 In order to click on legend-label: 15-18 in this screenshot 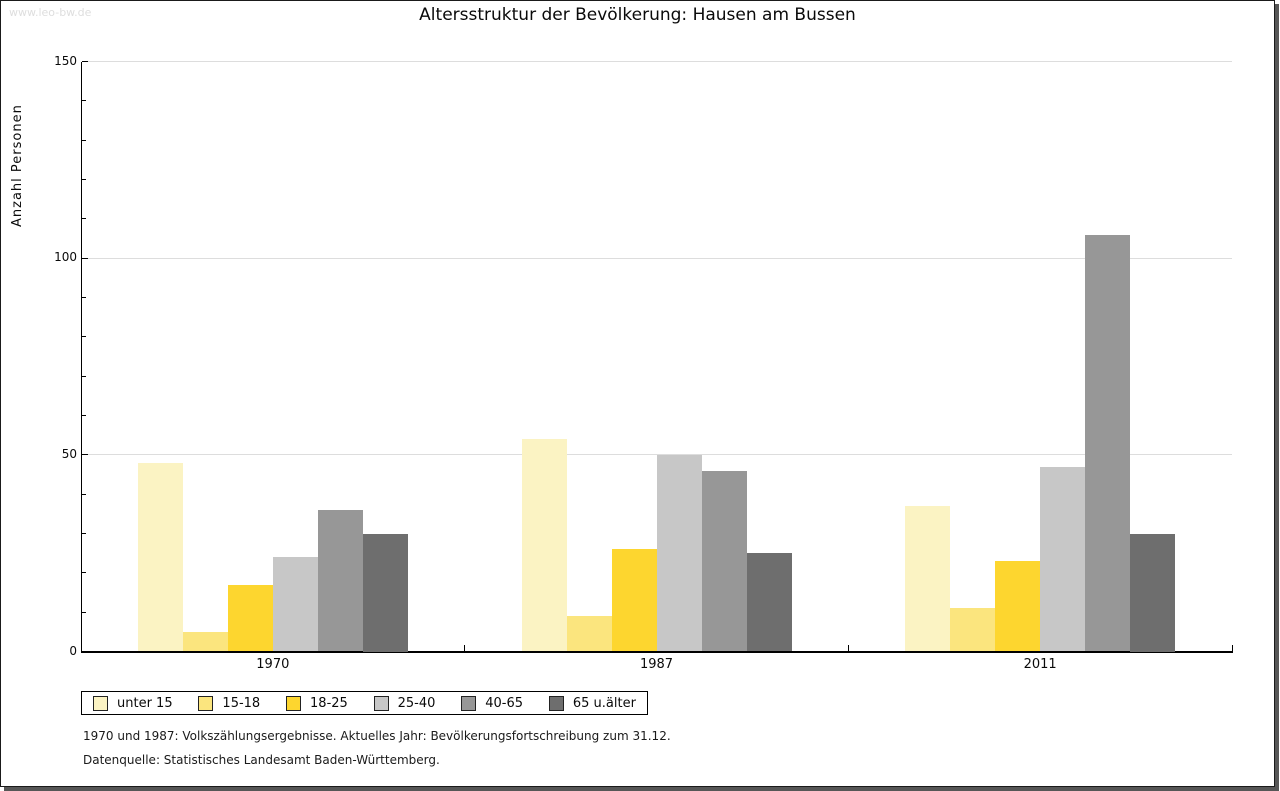, I will do `click(241, 703)`.